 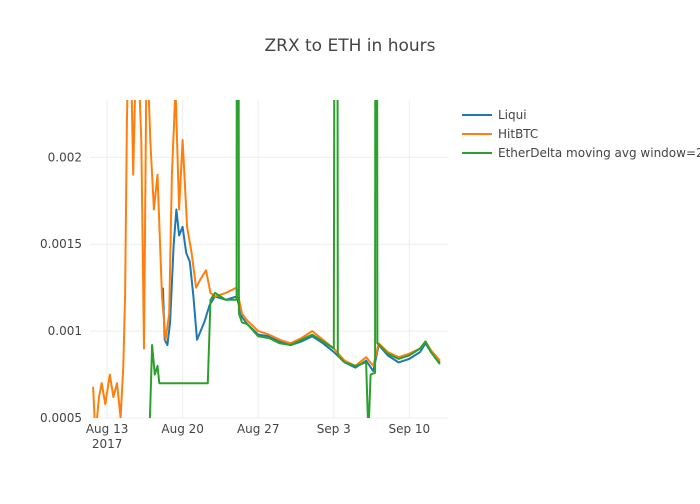 I want to click on y-axis: 0.0005 0.001 0.0015 0.002, so click(x=61, y=287).